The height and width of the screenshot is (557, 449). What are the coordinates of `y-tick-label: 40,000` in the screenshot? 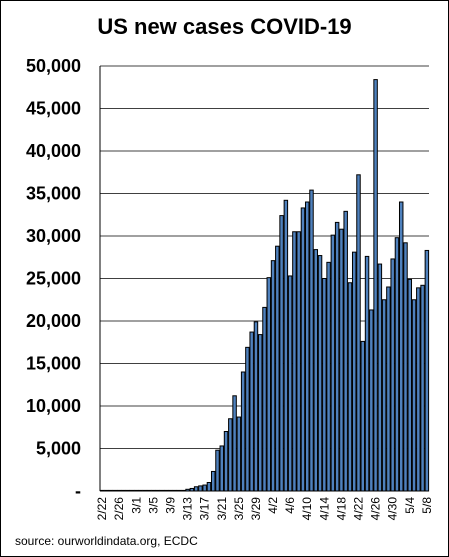 It's located at (53, 151).